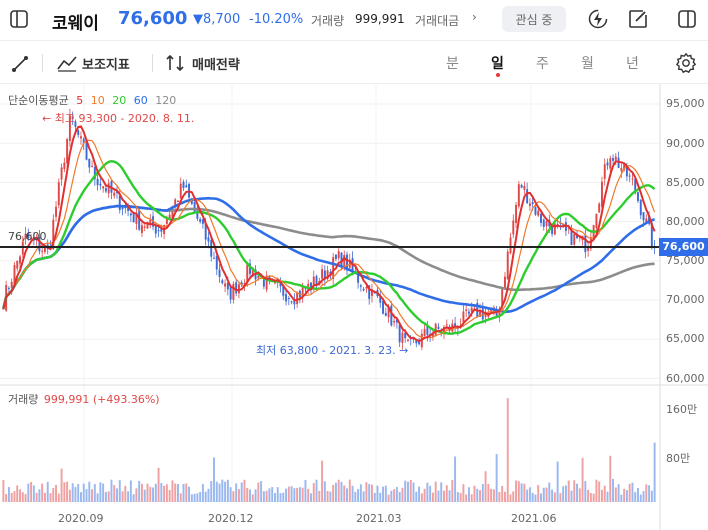 This screenshot has width=708, height=530. I want to click on favorite-button: 관심 중, so click(534, 19).